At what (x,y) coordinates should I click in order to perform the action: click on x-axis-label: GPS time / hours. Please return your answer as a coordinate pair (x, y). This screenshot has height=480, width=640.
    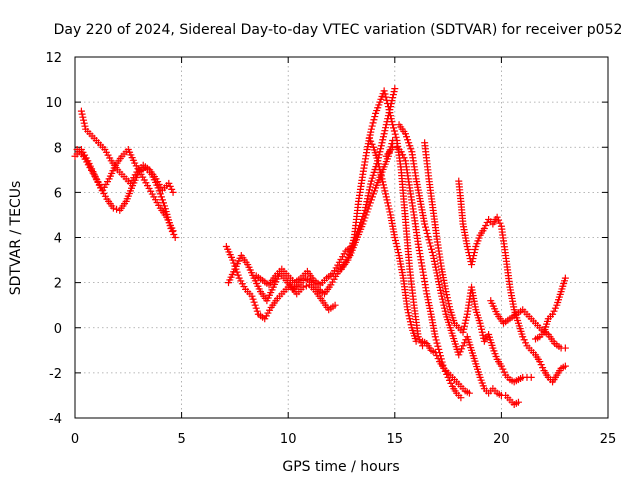
    Looking at the image, I should click on (340, 467).